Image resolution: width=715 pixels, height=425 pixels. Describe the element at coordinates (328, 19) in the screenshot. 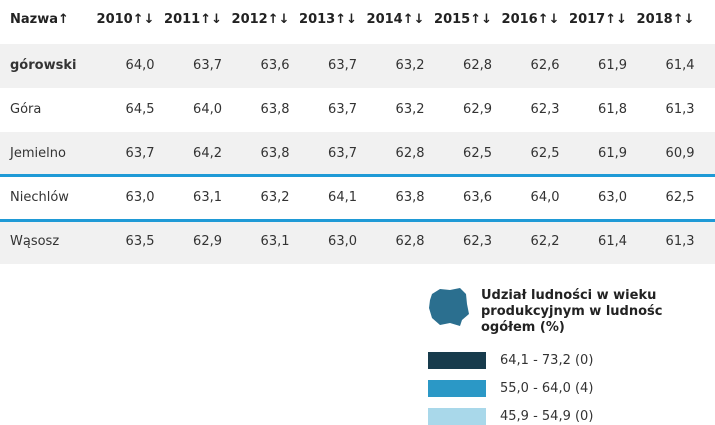

I see `value-cell: 2013↑↓` at that location.